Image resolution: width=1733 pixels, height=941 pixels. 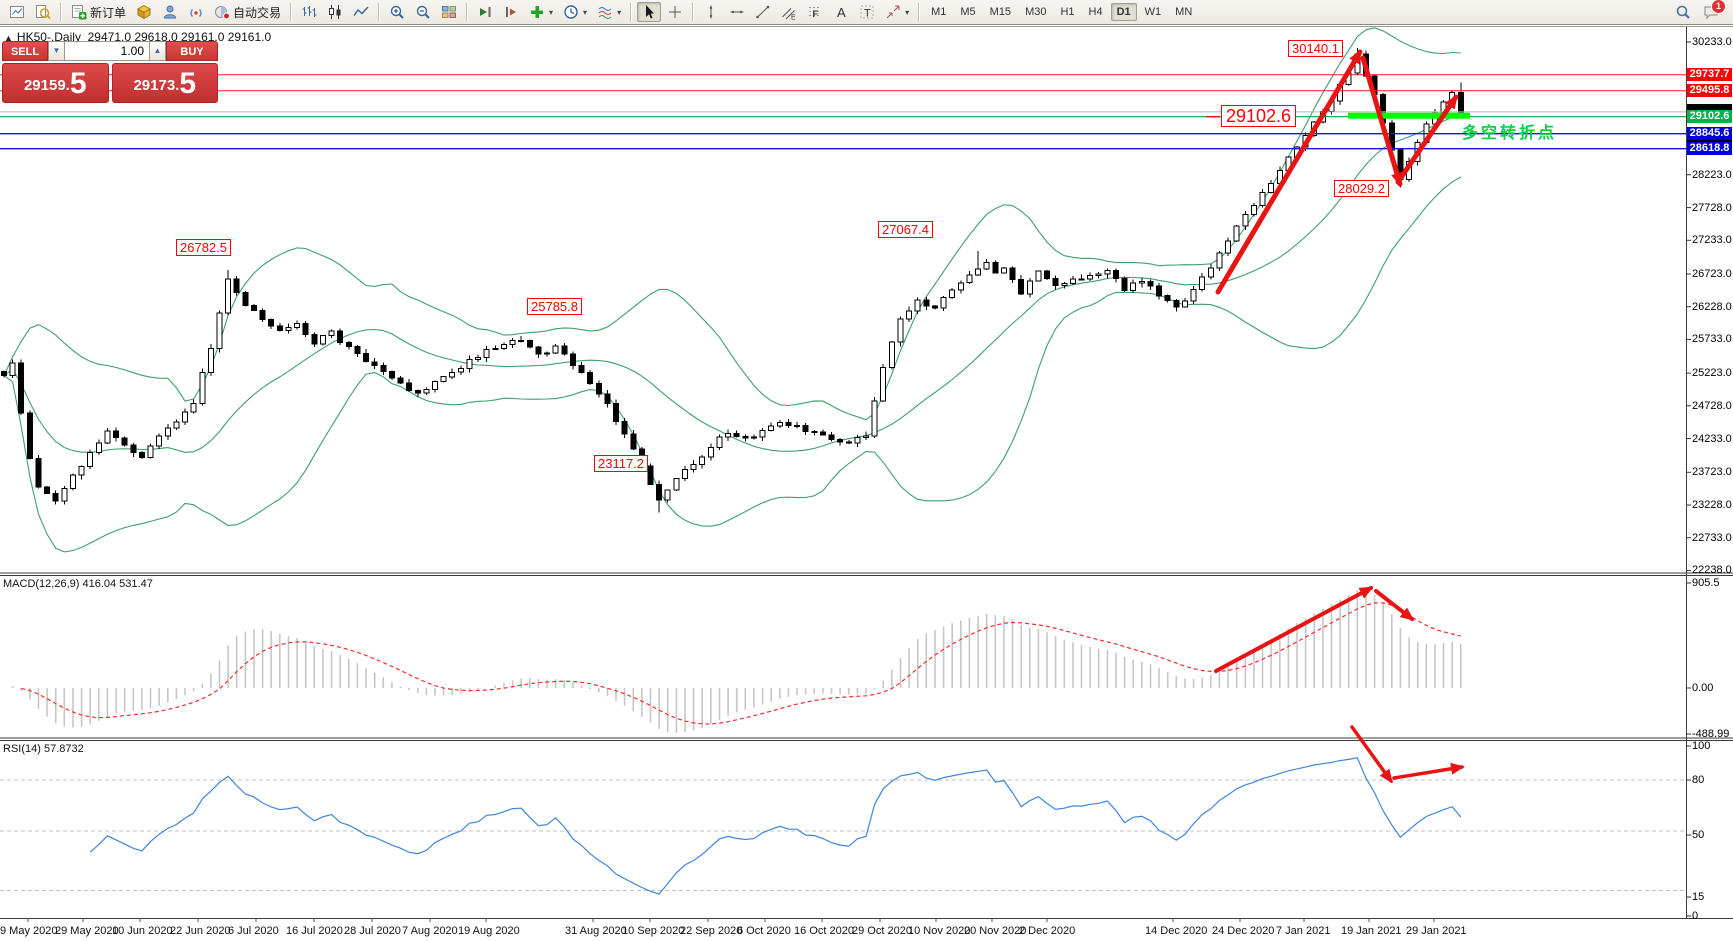 I want to click on candle-chart-mode-button, so click(x=335, y=12).